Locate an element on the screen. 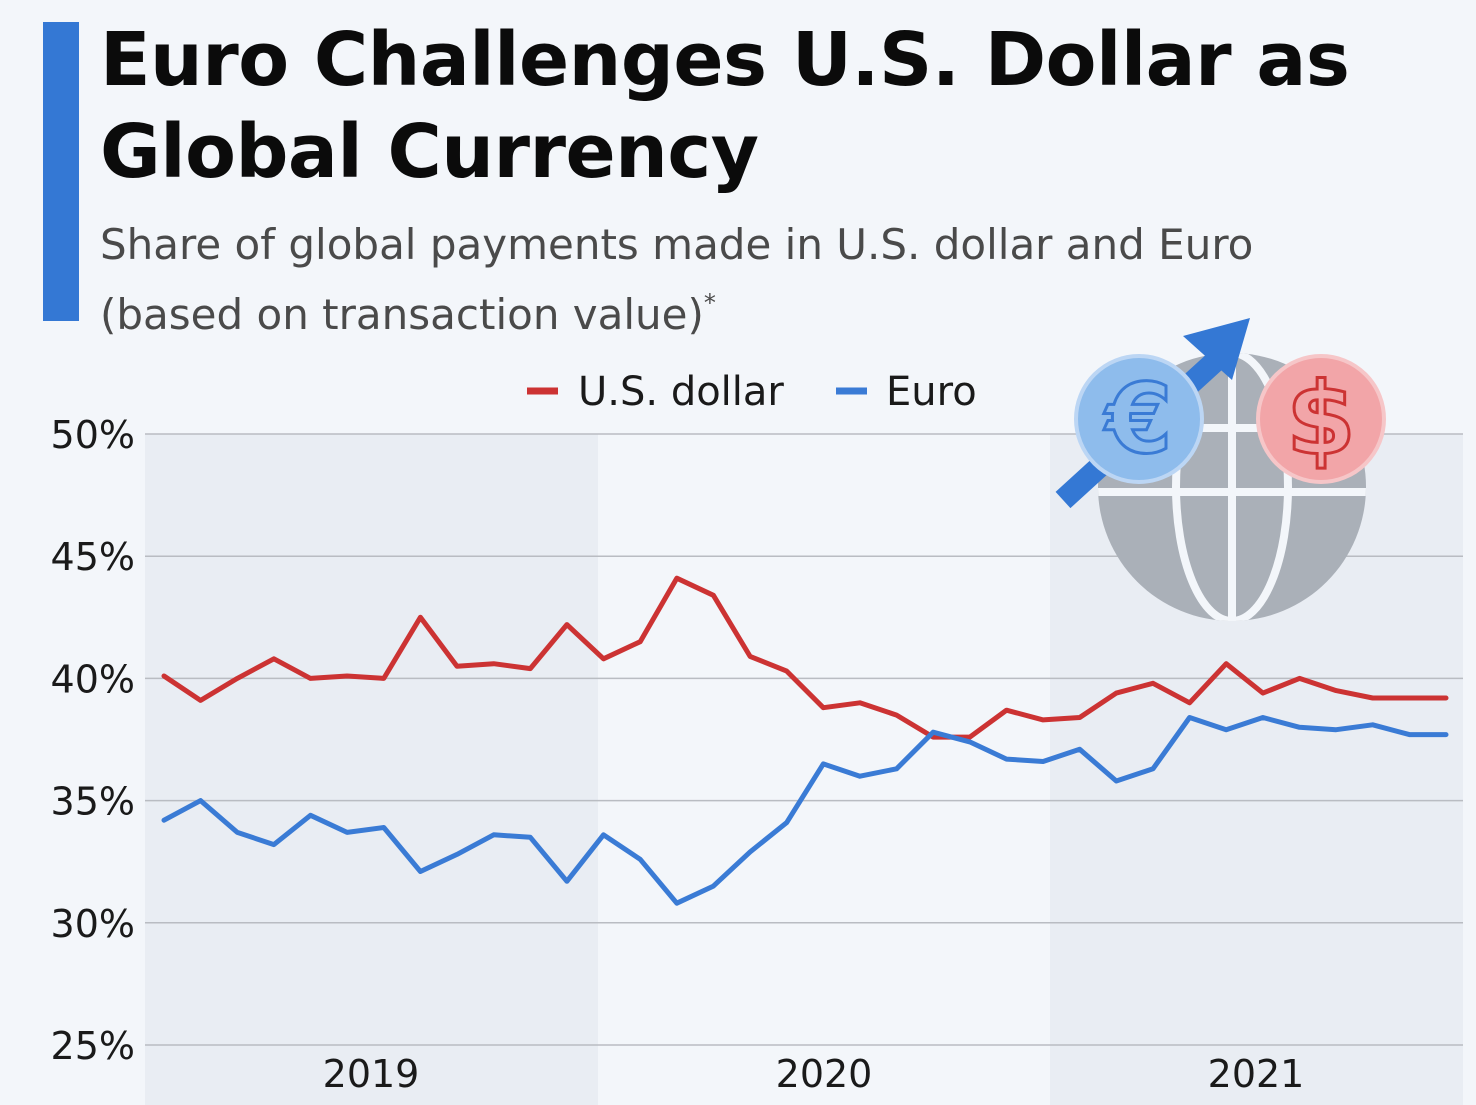 The width and height of the screenshot is (1476, 1105). accent-bar is located at coordinates (61, 171).